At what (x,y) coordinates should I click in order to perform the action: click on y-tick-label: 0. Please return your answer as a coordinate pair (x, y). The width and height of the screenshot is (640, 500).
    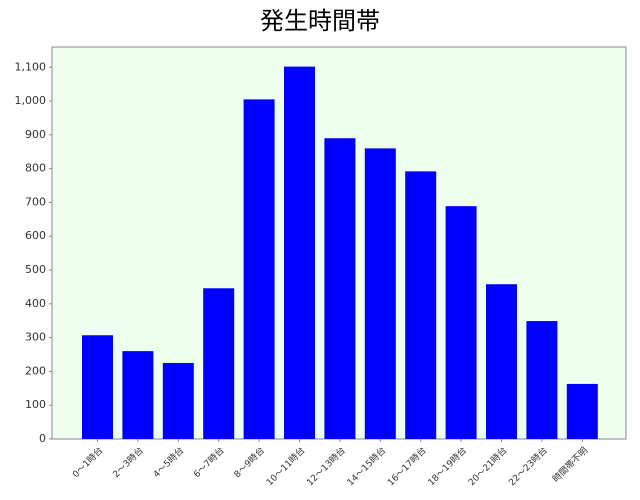
    Looking at the image, I should click on (42, 438).